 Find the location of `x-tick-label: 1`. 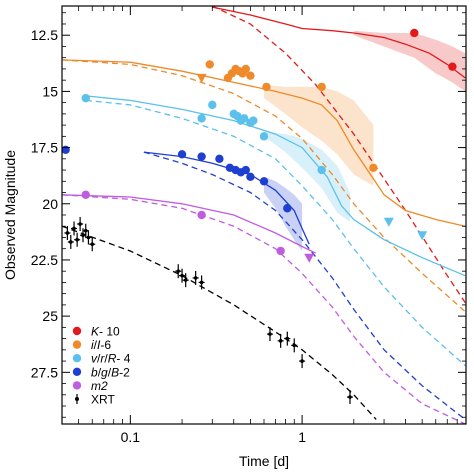

x-tick-label: 1 is located at coordinates (302, 437).